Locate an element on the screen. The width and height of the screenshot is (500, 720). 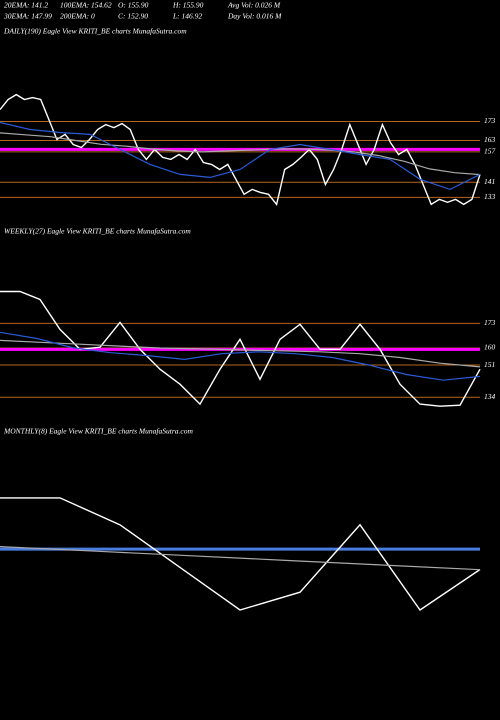
y-tick-label: 141 is located at coordinates (489, 181).